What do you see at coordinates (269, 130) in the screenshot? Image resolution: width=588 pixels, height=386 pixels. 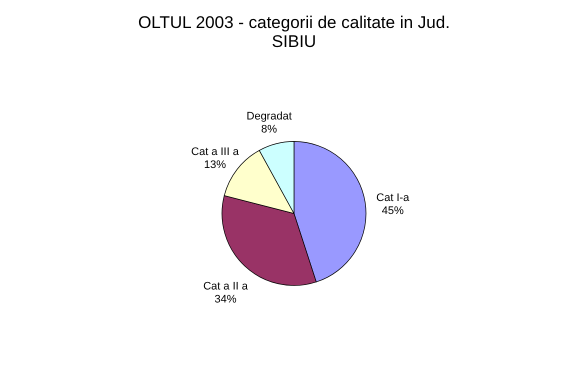 I see `data-label: 8%` at bounding box center [269, 130].